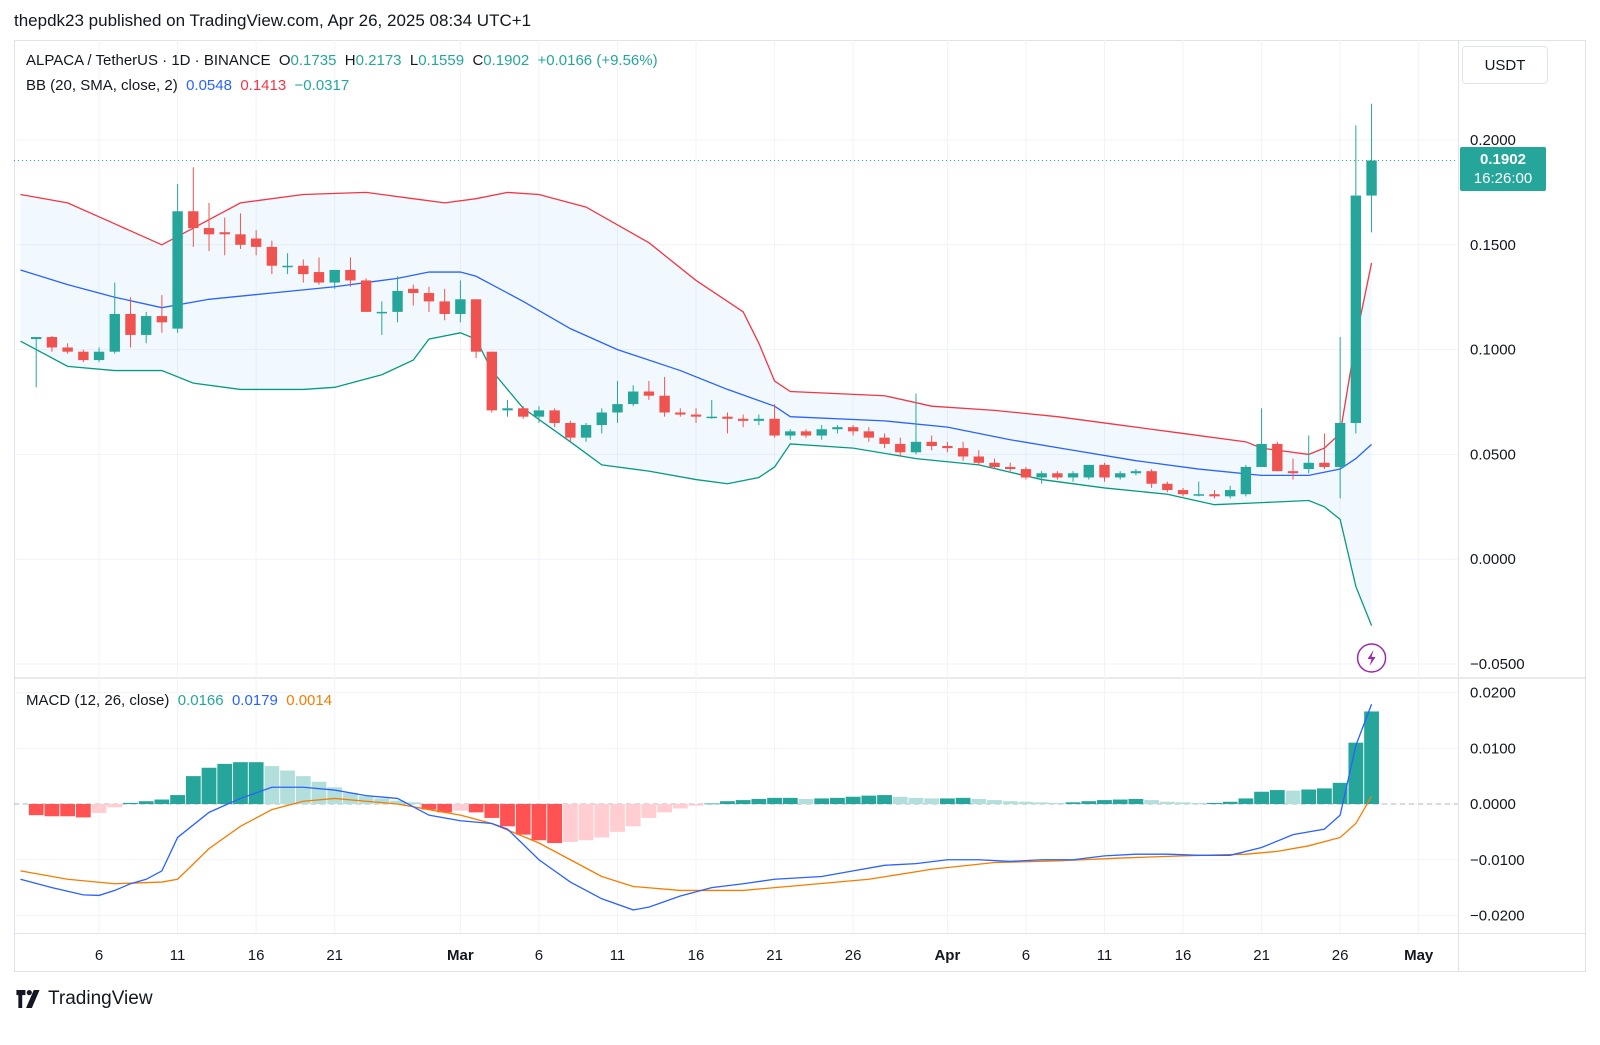 Image resolution: width=1600 pixels, height=1045 pixels. Describe the element at coordinates (1503, 159) in the screenshot. I see `last-price-value: 0.1902` at that location.